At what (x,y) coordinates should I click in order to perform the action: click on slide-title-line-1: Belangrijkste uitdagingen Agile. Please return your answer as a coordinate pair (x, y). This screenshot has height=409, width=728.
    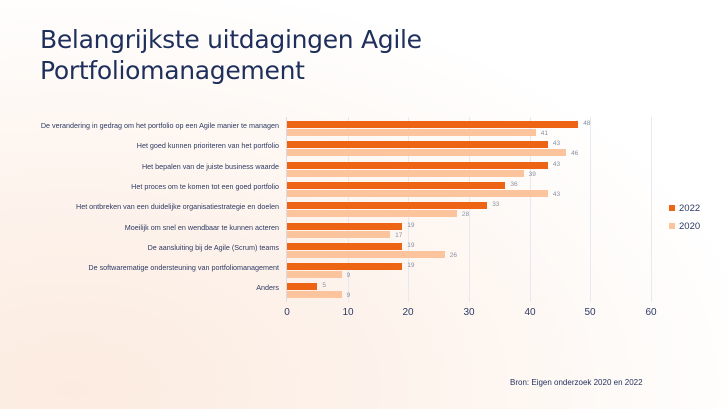
    Looking at the image, I should click on (231, 39).